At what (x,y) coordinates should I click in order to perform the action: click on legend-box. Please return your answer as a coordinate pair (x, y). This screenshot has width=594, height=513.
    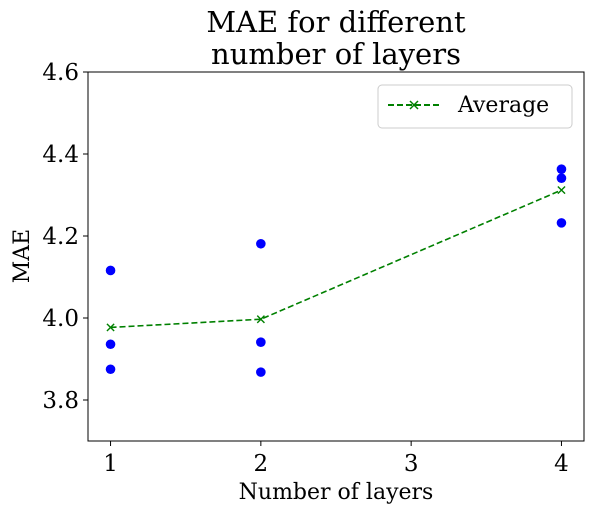
    Looking at the image, I should click on (475, 106).